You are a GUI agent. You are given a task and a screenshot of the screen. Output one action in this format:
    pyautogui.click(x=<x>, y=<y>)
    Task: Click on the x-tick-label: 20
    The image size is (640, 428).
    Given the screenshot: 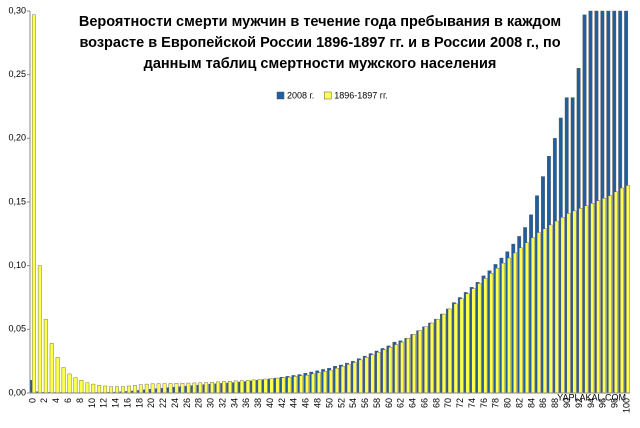 What is the action you would take?
    pyautogui.click(x=151, y=403)
    